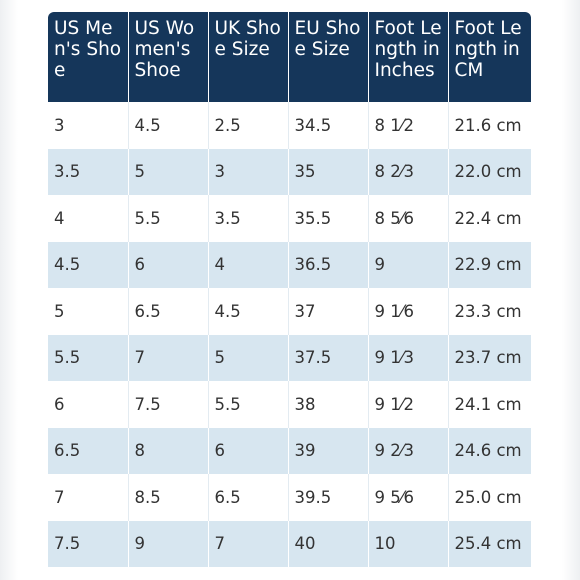 The image size is (580, 580). I want to click on cell-uk: 4.5, so click(248, 311).